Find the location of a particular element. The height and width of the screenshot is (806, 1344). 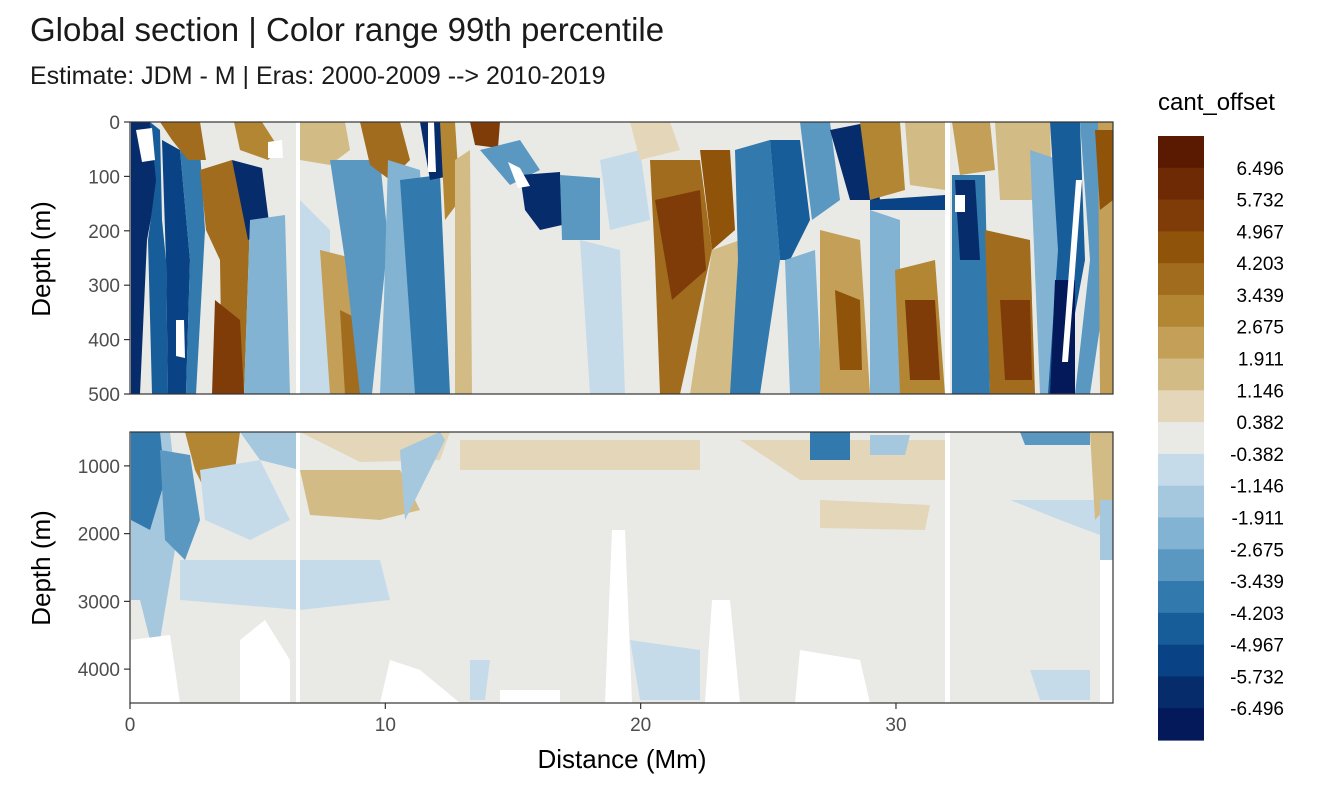

x-tick-label: 10 is located at coordinates (385, 725).